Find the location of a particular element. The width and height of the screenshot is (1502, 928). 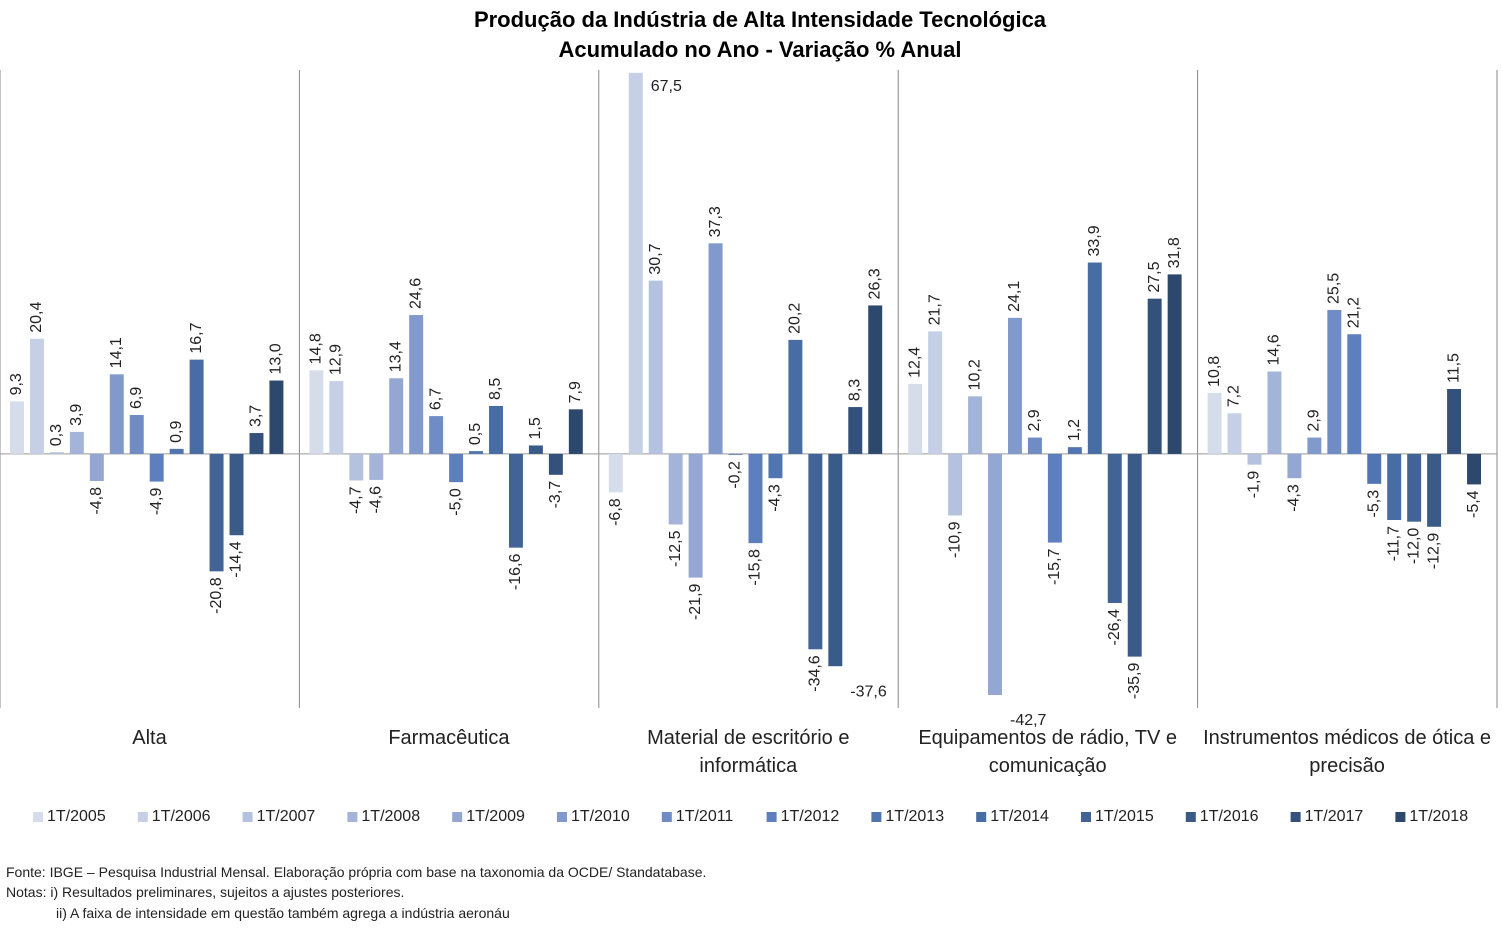

data-label: -4,3 is located at coordinates (775, 498).